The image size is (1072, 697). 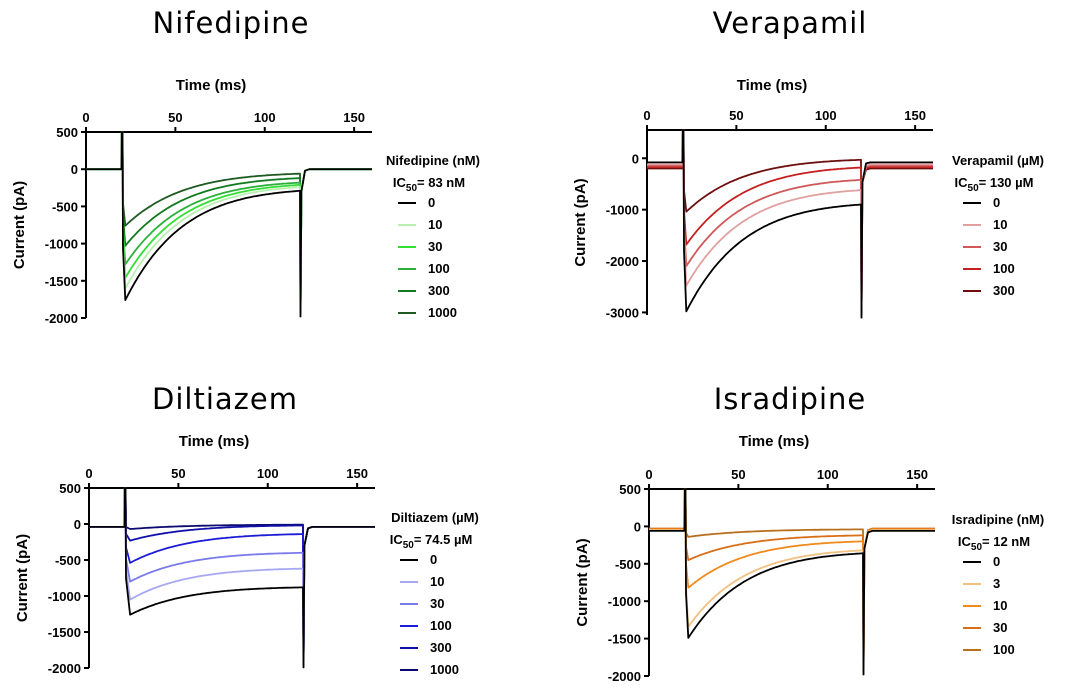 What do you see at coordinates (998, 160) in the screenshot?
I see `legend-title: Verapamil (µM)` at bounding box center [998, 160].